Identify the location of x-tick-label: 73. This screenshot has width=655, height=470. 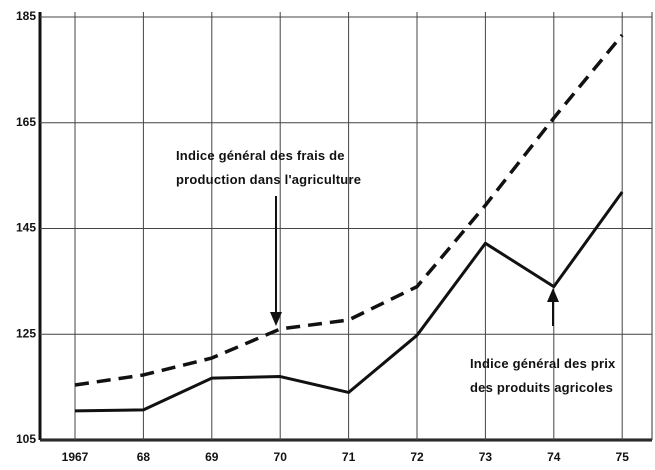
(486, 457).